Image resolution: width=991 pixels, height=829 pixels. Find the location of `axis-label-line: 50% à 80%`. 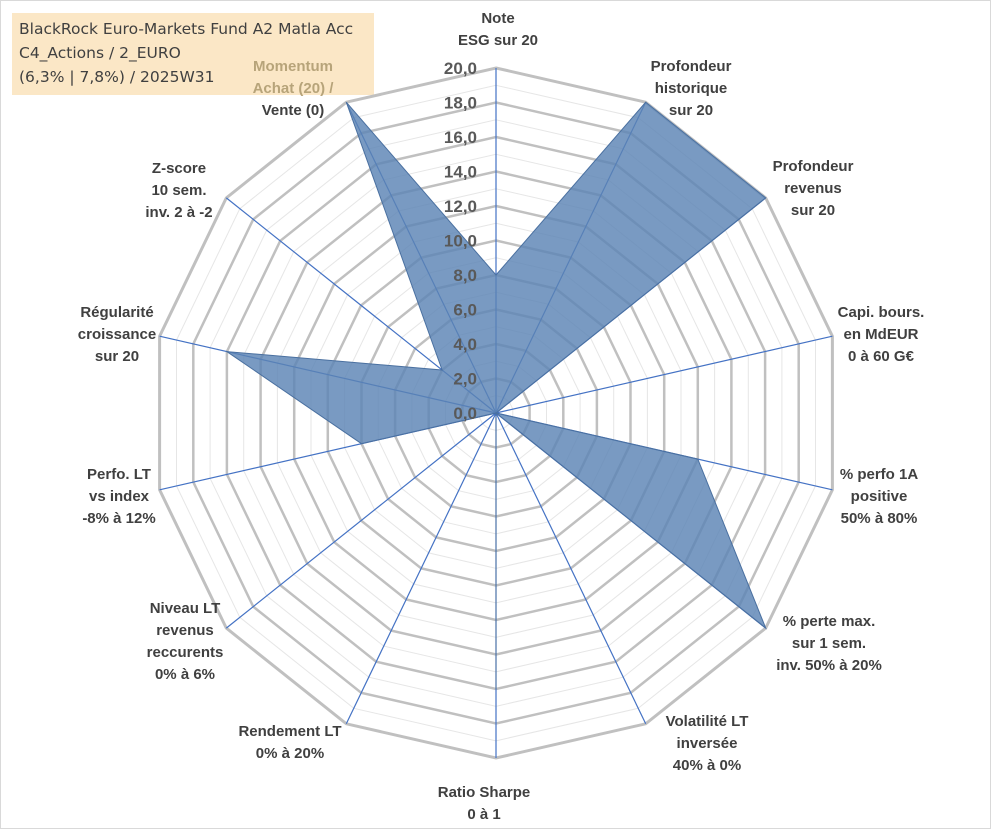

axis-label-line: 50% à 80% is located at coordinates (879, 518).